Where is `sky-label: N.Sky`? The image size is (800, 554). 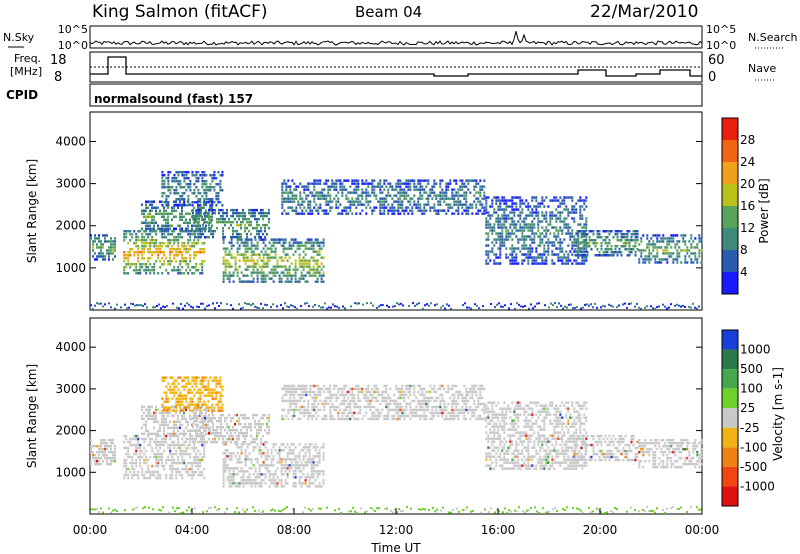 sky-label: N.Sky is located at coordinates (19, 37).